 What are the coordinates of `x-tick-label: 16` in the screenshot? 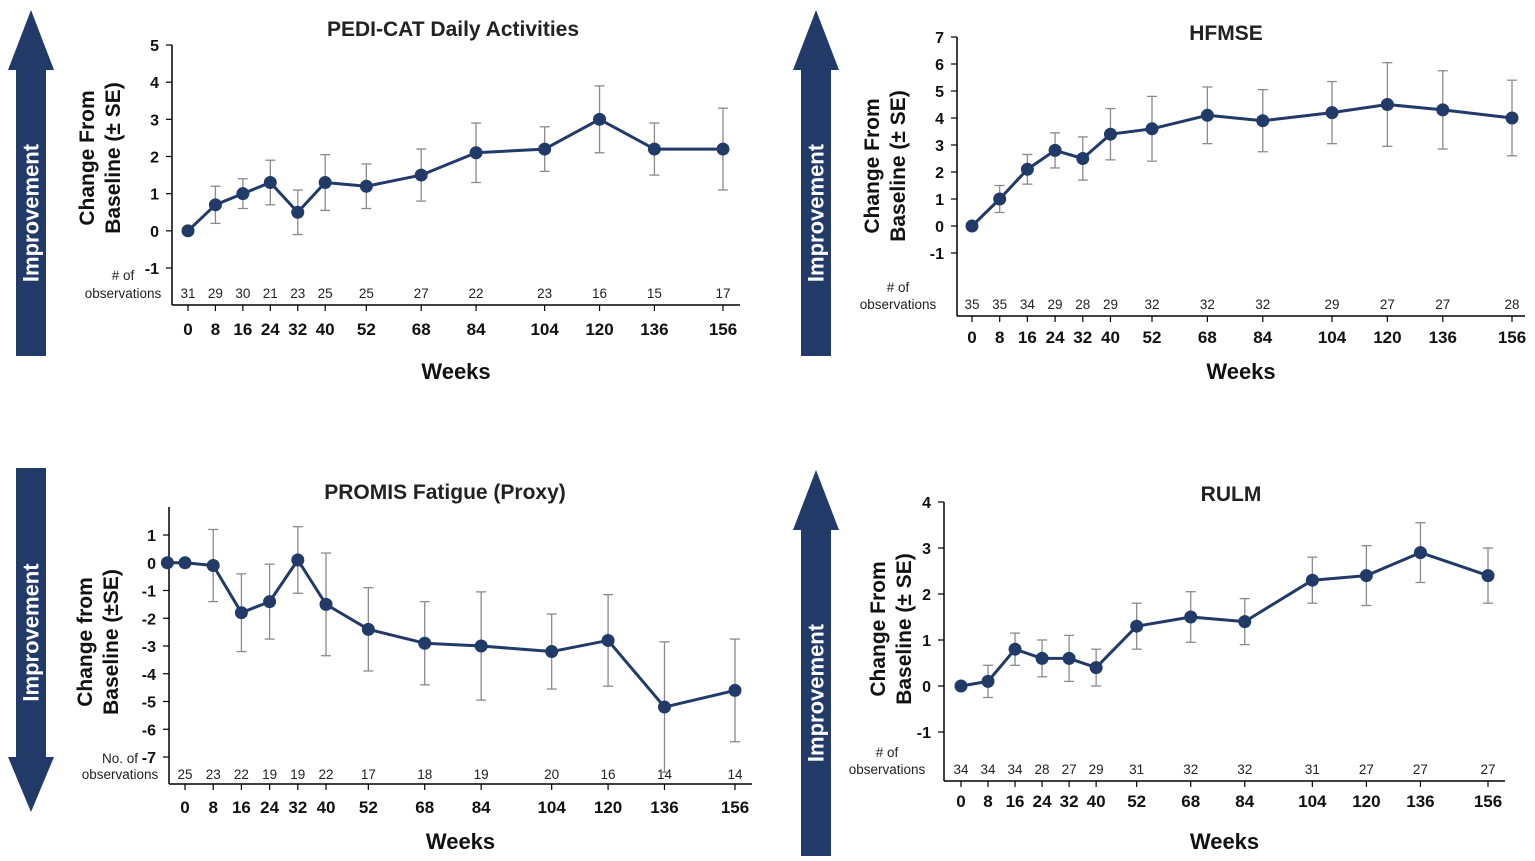 It's located at (1015, 801).